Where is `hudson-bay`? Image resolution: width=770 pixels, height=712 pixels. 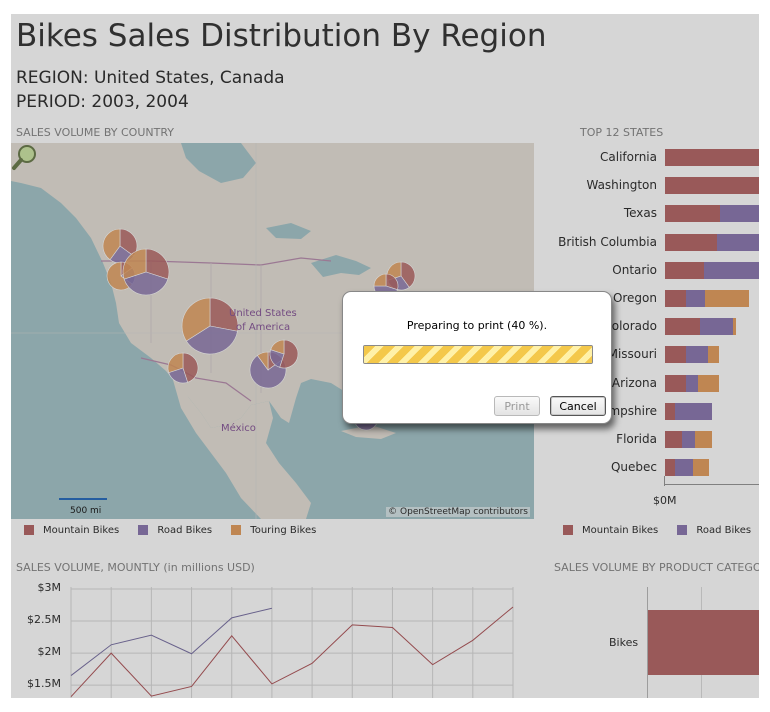
hudson-bay is located at coordinates (218, 163).